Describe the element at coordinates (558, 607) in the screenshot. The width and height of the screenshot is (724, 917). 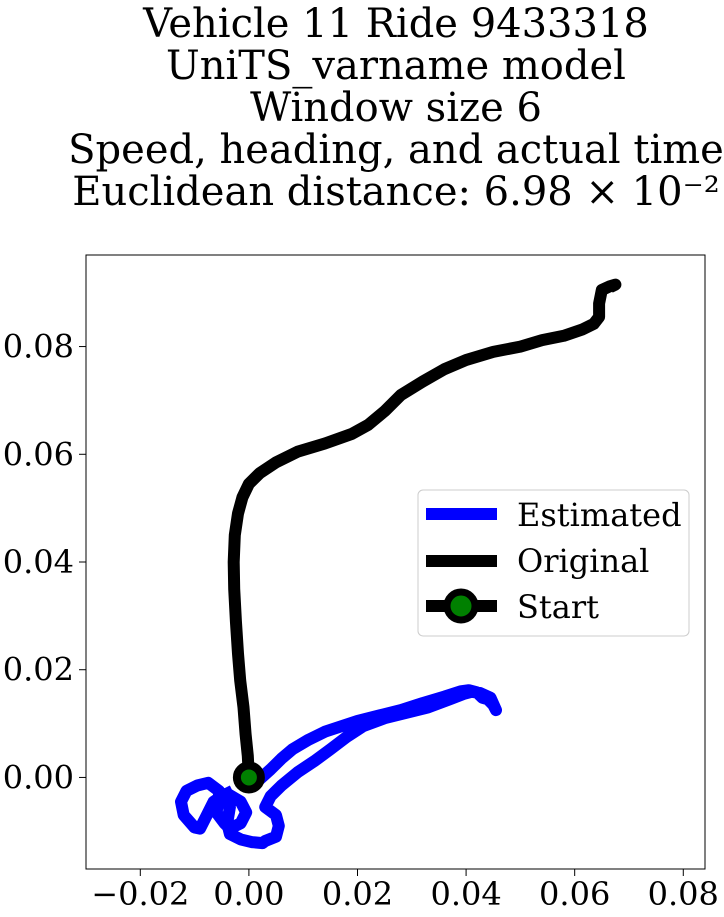
I see `legend-label-start: Start` at that location.